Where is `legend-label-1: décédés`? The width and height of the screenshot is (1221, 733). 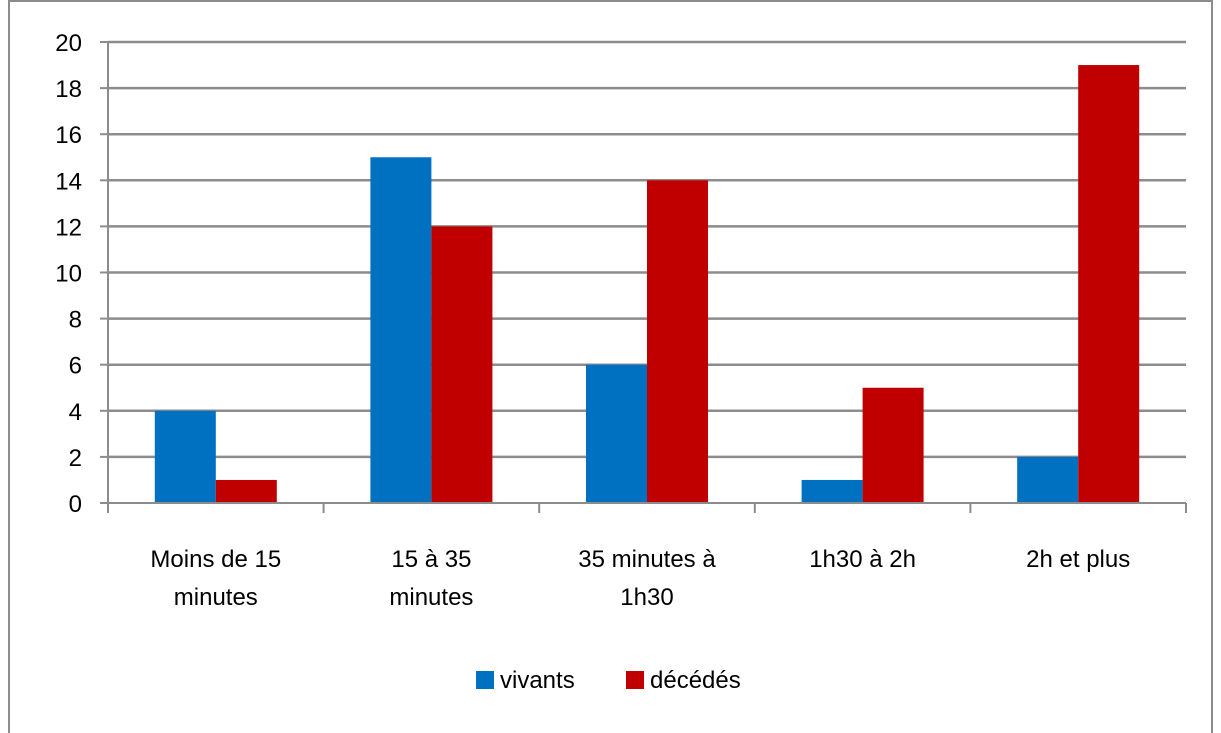 legend-label-1: décédés is located at coordinates (695, 680).